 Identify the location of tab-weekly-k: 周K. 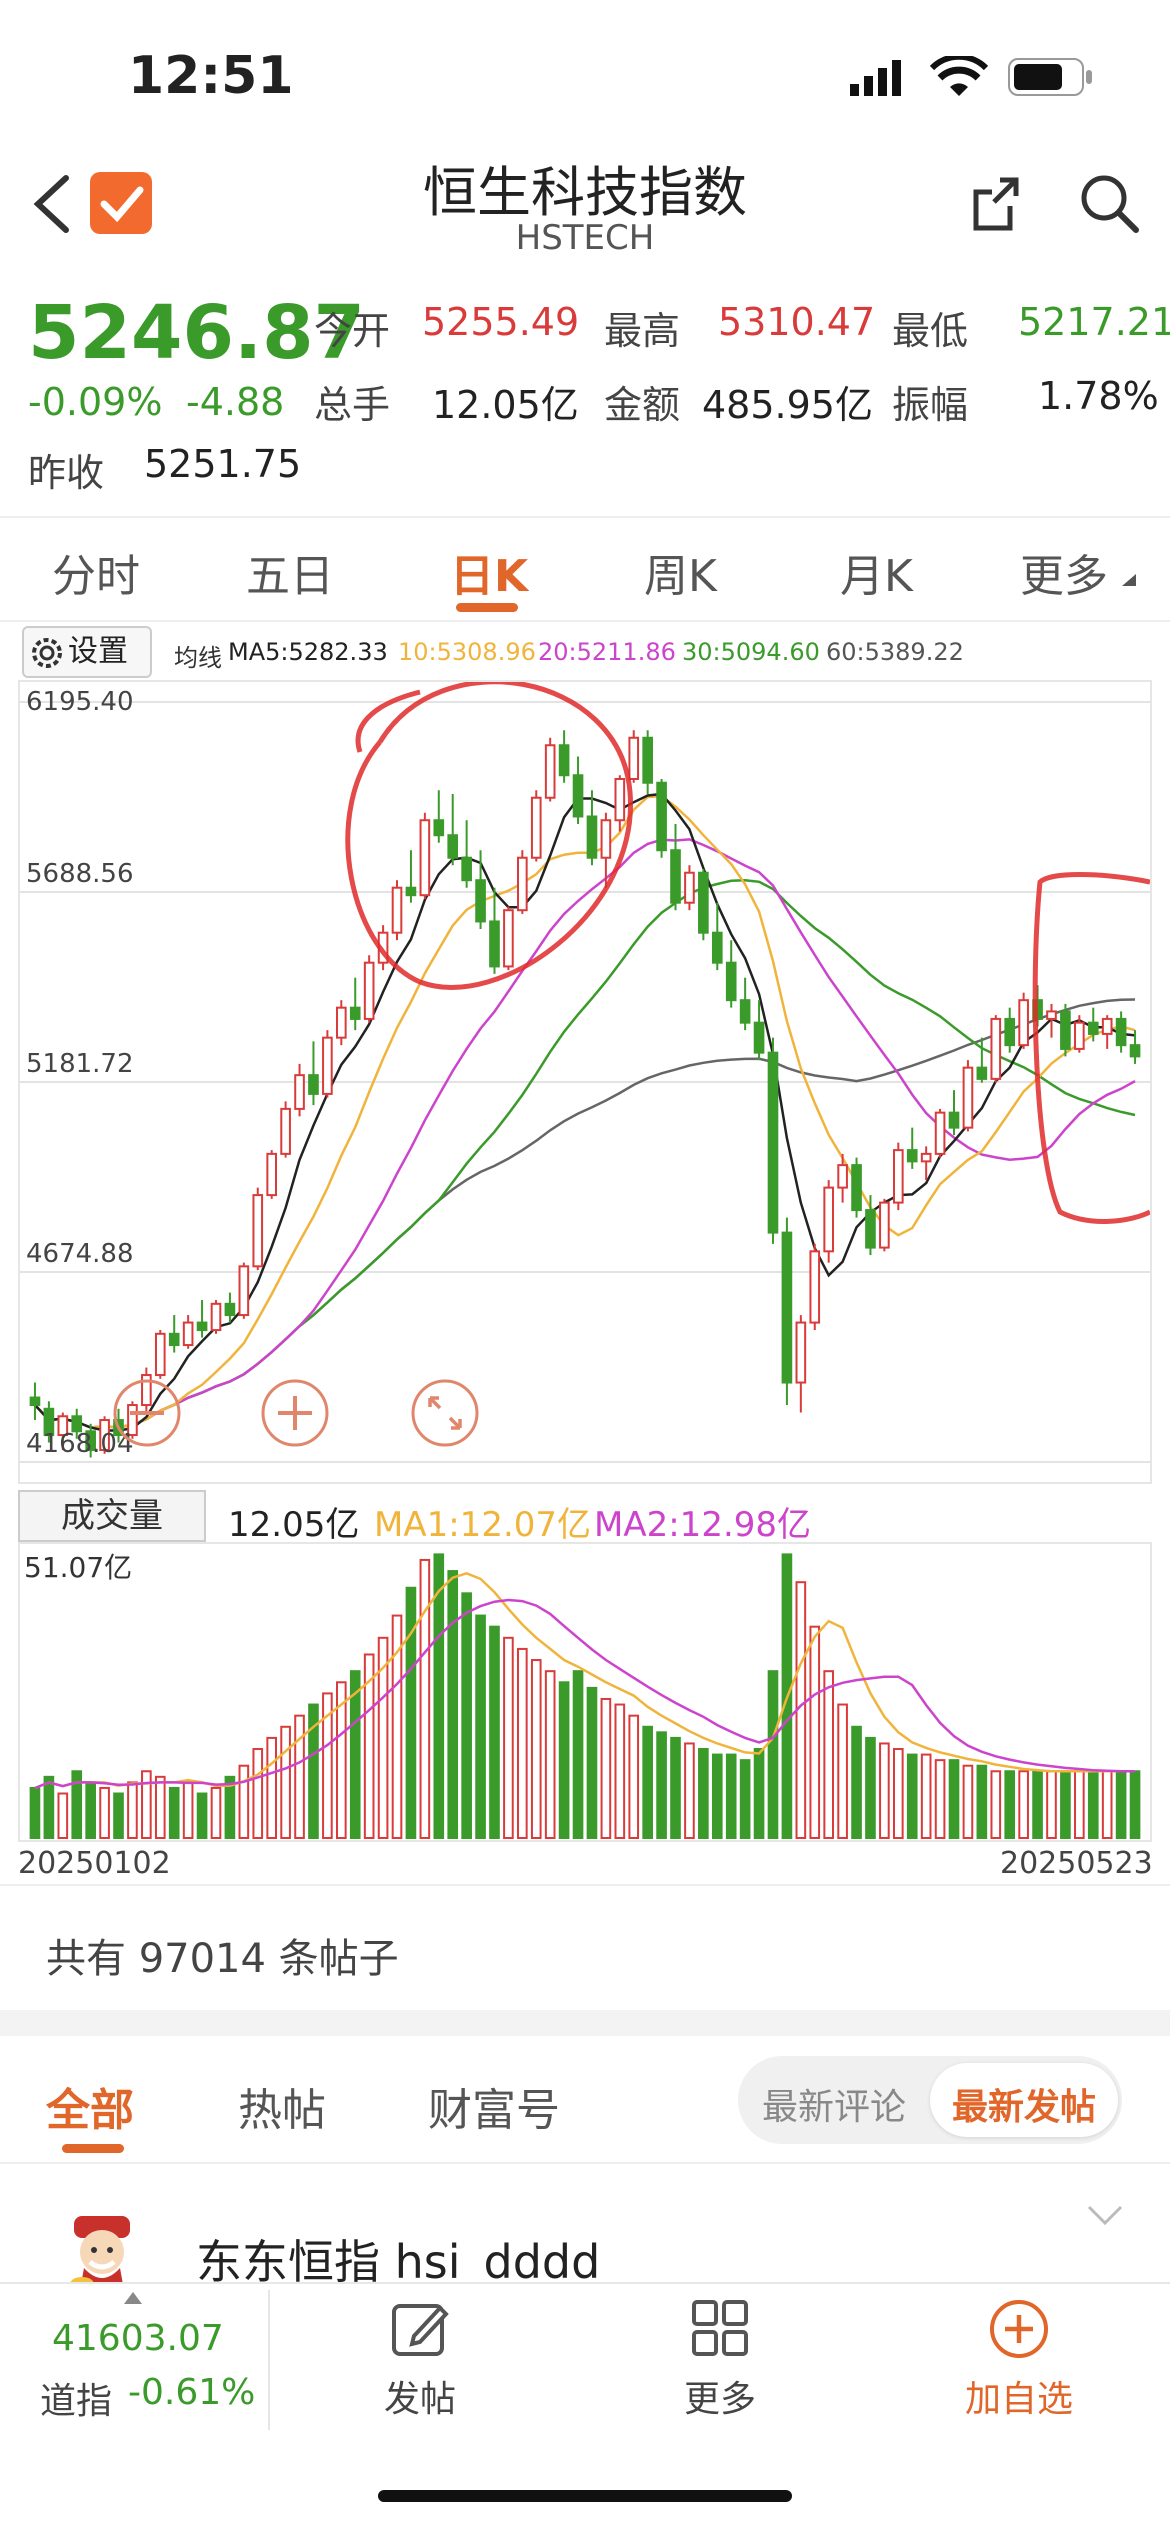
(680, 576).